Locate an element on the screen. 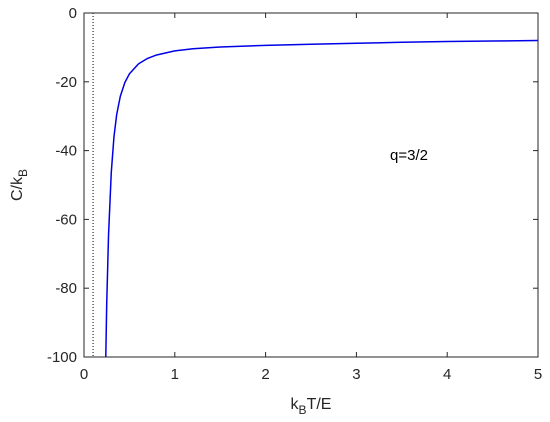 This screenshot has width=550, height=422. annotation-label: q=3/2 is located at coordinates (409, 155).